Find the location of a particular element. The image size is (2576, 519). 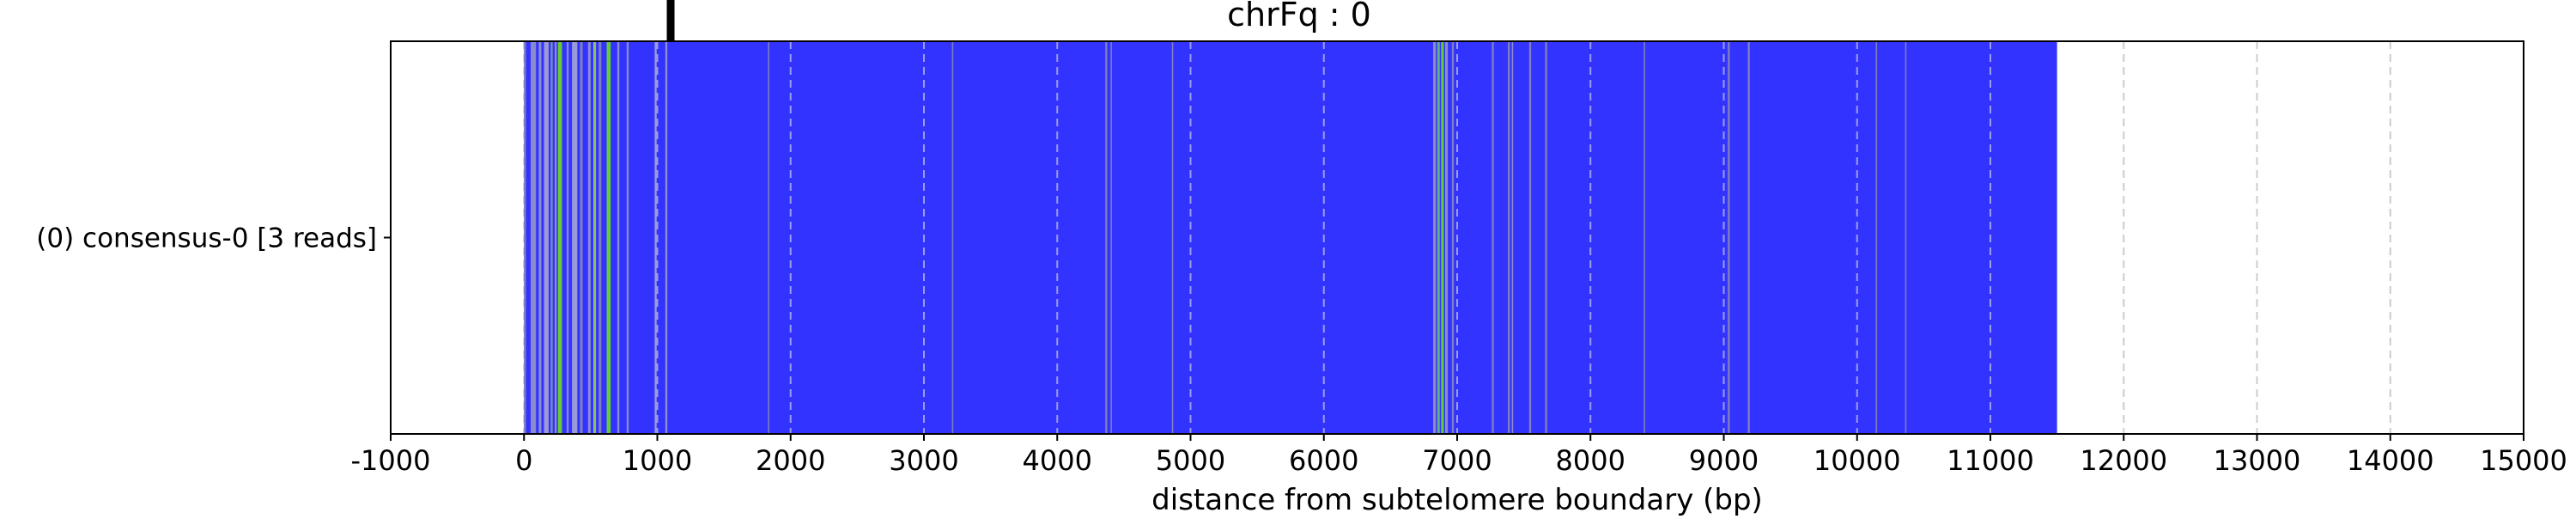

x-tick-label: 1000 is located at coordinates (658, 460).